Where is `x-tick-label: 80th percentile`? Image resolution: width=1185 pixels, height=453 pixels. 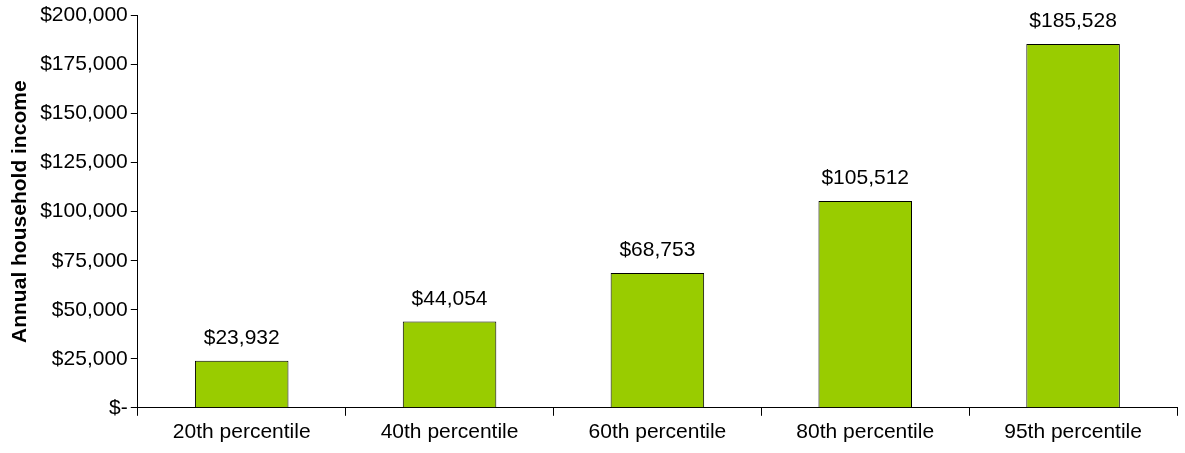
x-tick-label: 80th percentile is located at coordinates (865, 431).